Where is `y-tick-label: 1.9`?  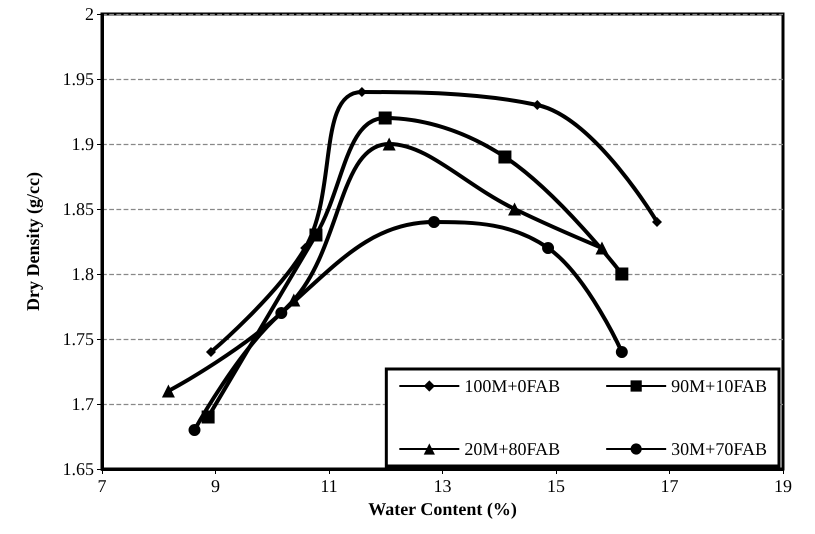 y-tick-label: 1.9 is located at coordinates (83, 144).